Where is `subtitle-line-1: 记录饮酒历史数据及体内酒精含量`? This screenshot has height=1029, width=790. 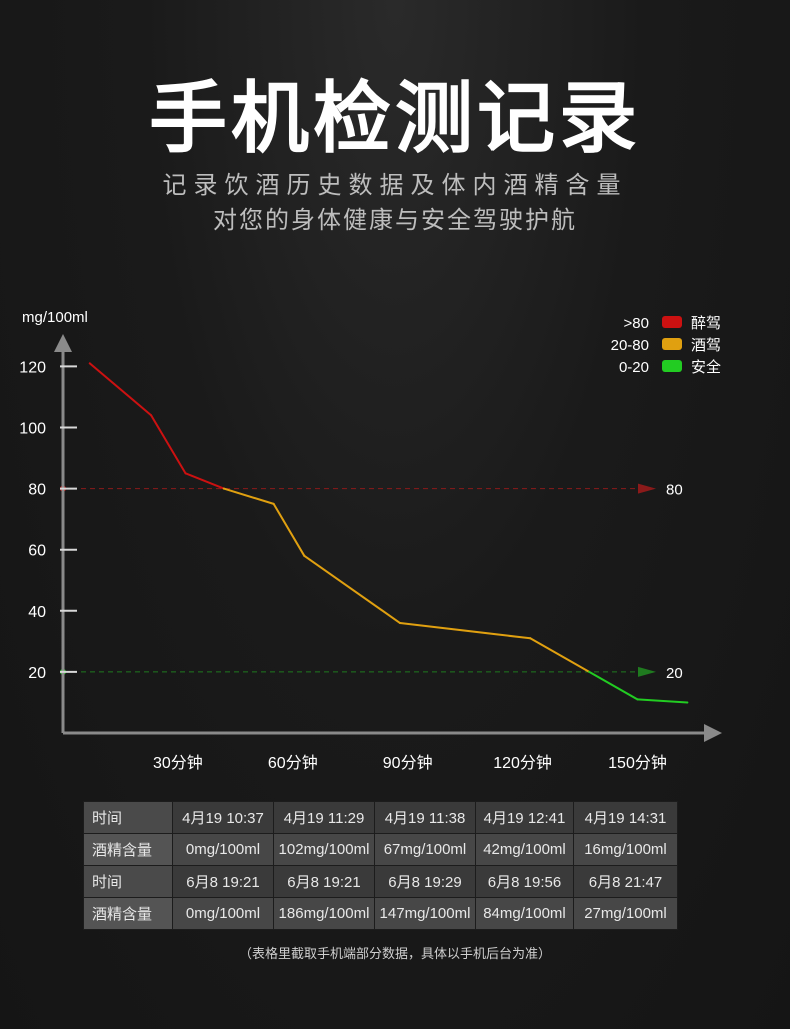 subtitle-line-1: 记录饮酒历史数据及体内酒精含量 is located at coordinates (395, 185).